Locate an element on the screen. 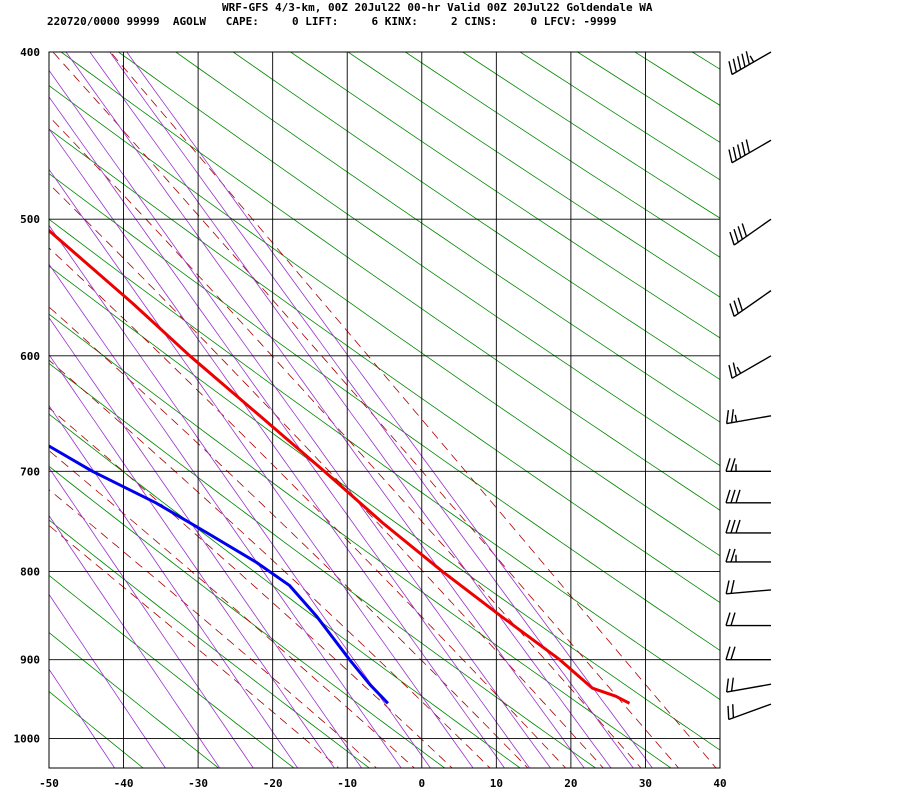  wind-barbs is located at coordinates (748, 386).